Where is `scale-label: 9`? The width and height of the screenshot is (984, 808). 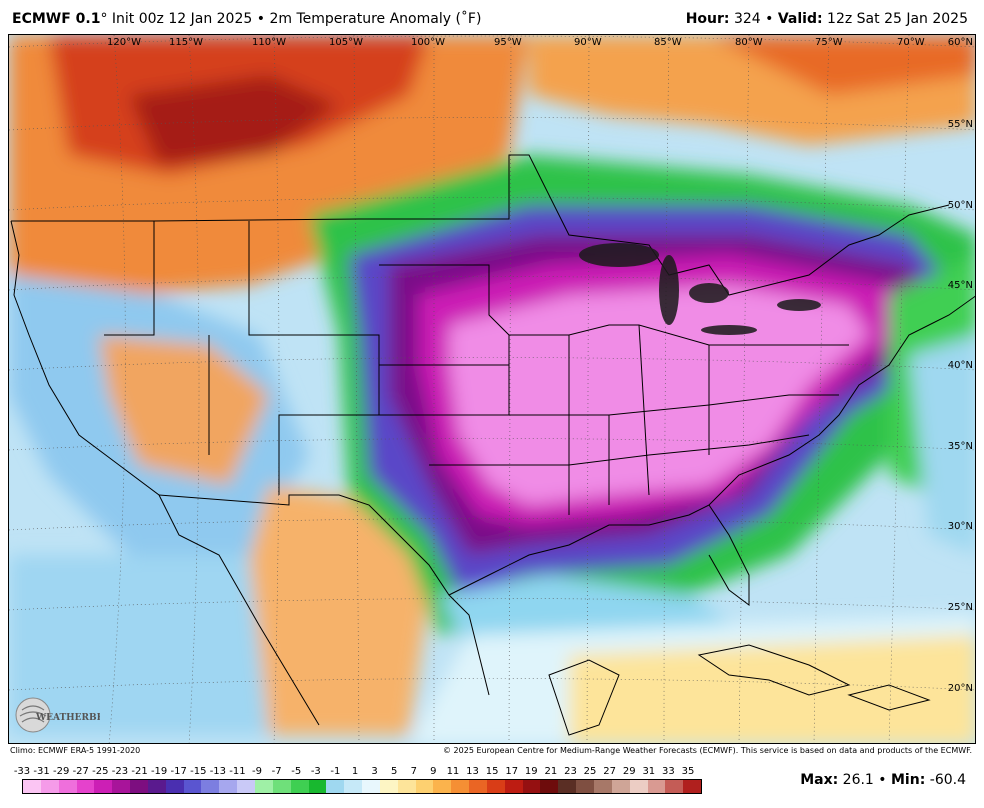
scale-label: 9 is located at coordinates (433, 771).